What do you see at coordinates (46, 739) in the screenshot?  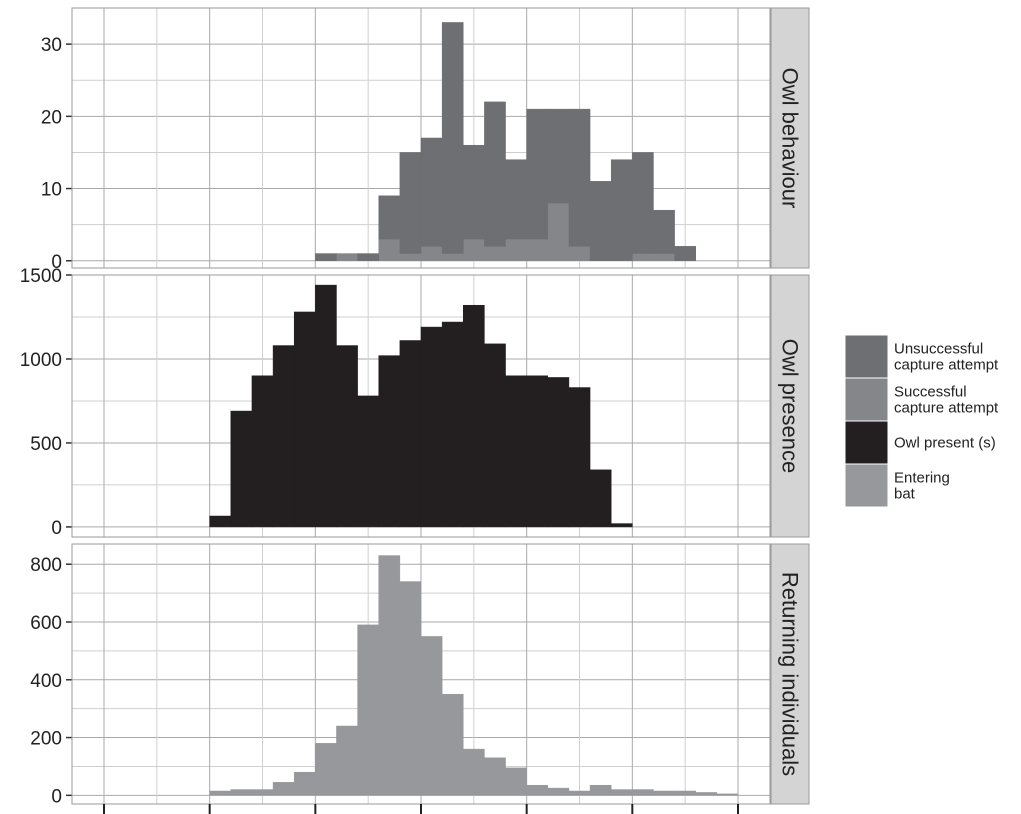 I see `y-tick-label: 200` at bounding box center [46, 739].